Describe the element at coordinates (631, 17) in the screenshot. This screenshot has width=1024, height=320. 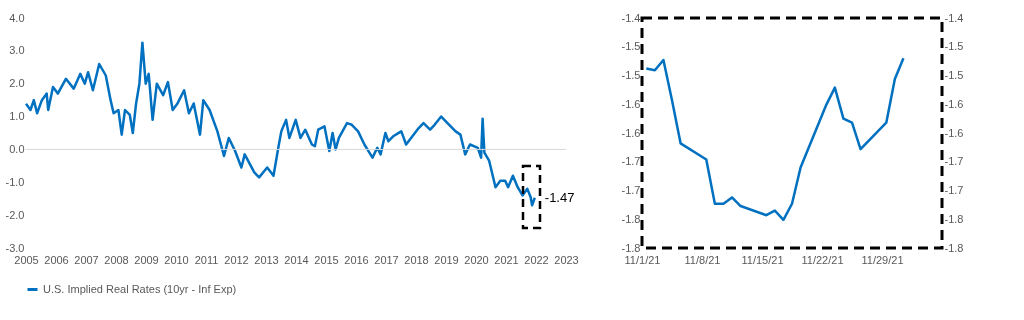
I see `y-tick-label: -1.4` at that location.